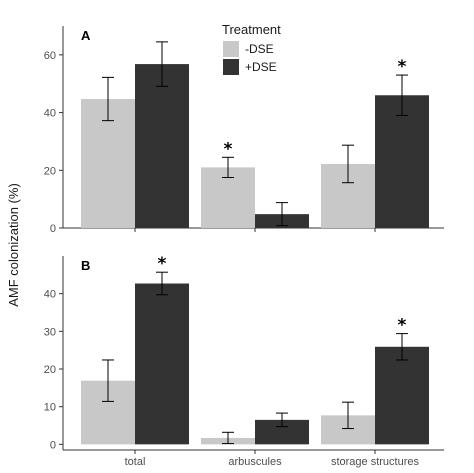 The width and height of the screenshot is (474, 473). I want to click on panel-b-y-tick-label: 40, so click(50, 295).